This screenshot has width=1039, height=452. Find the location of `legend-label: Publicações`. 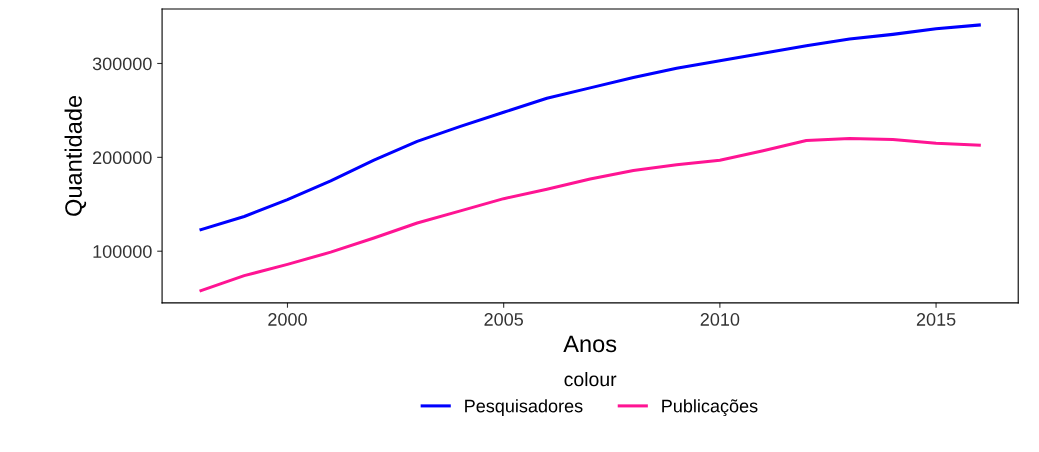

legend-label: Publicações is located at coordinates (710, 408).